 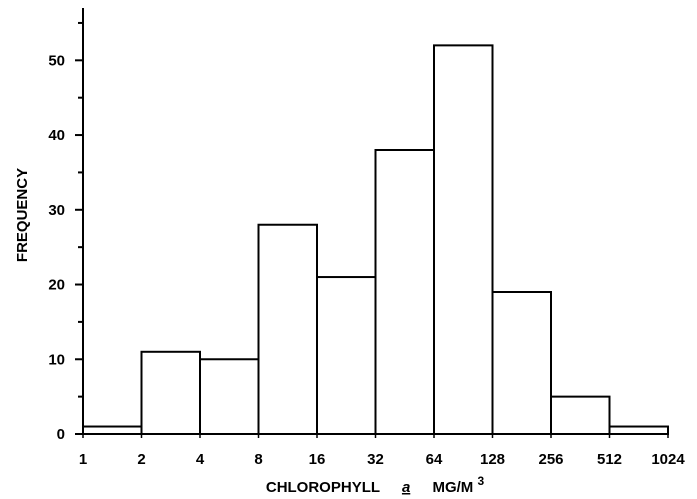 What do you see at coordinates (22, 215) in the screenshot?
I see `y-axis-title: FREQUENCY` at bounding box center [22, 215].